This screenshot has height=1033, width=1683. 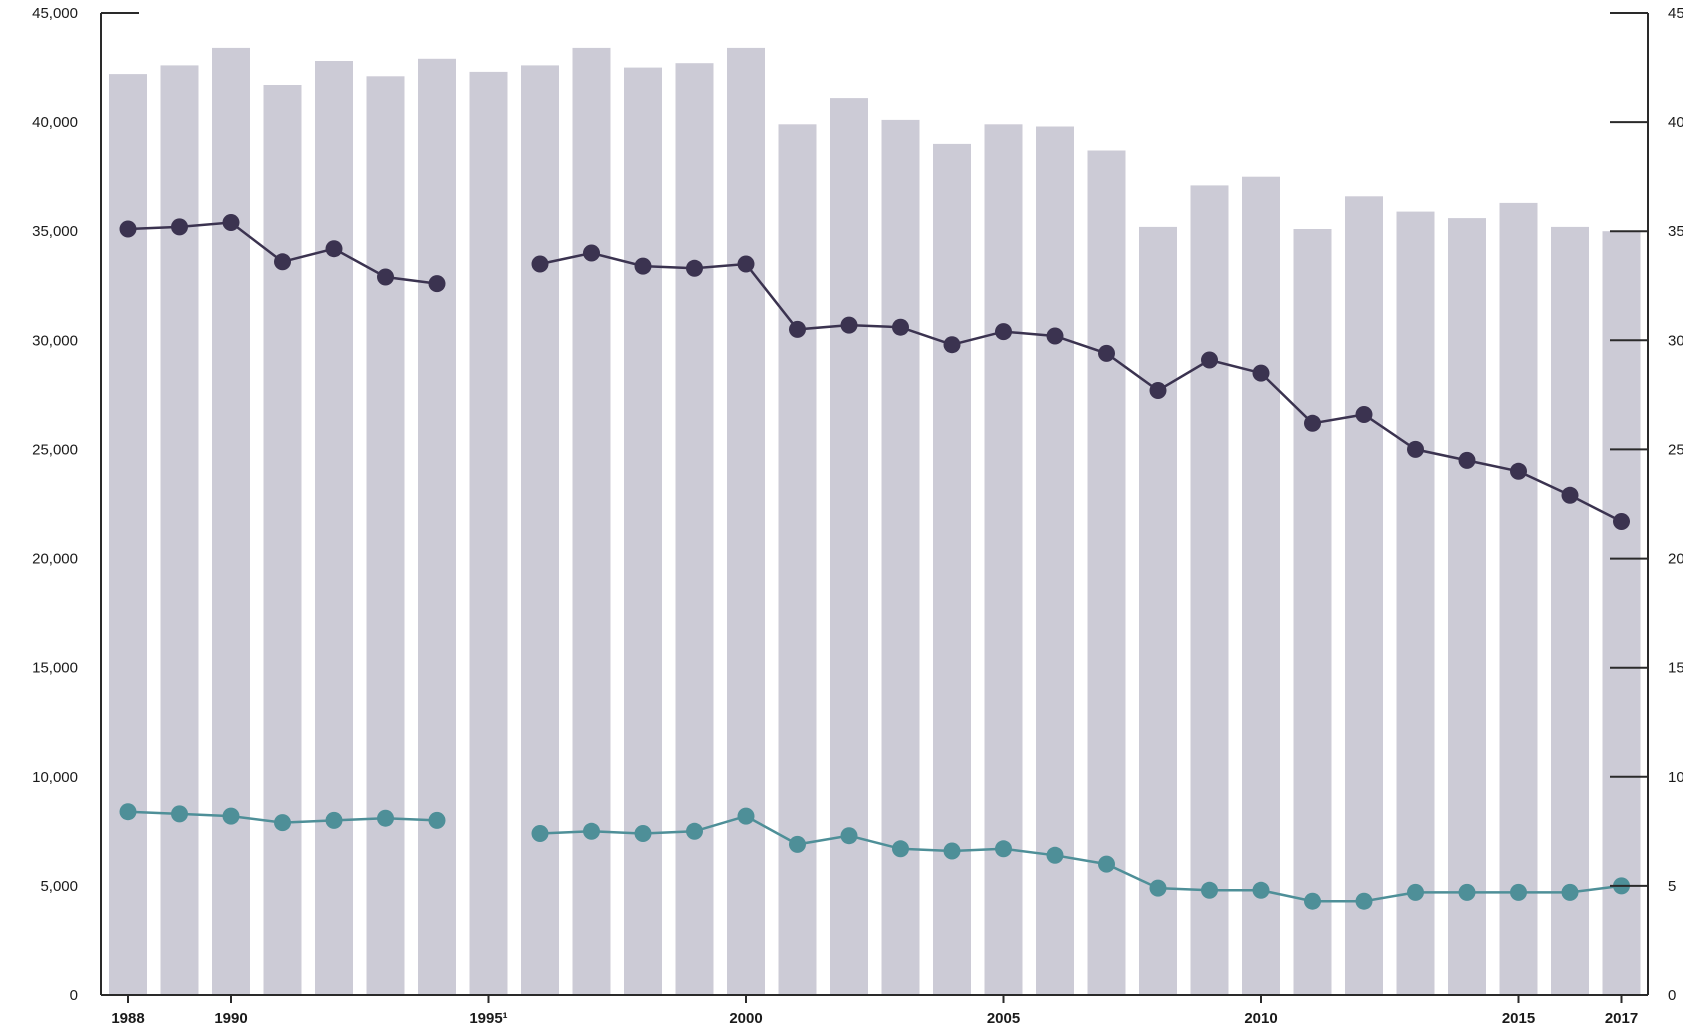 I want to click on point-2-2000, so click(x=746, y=816).